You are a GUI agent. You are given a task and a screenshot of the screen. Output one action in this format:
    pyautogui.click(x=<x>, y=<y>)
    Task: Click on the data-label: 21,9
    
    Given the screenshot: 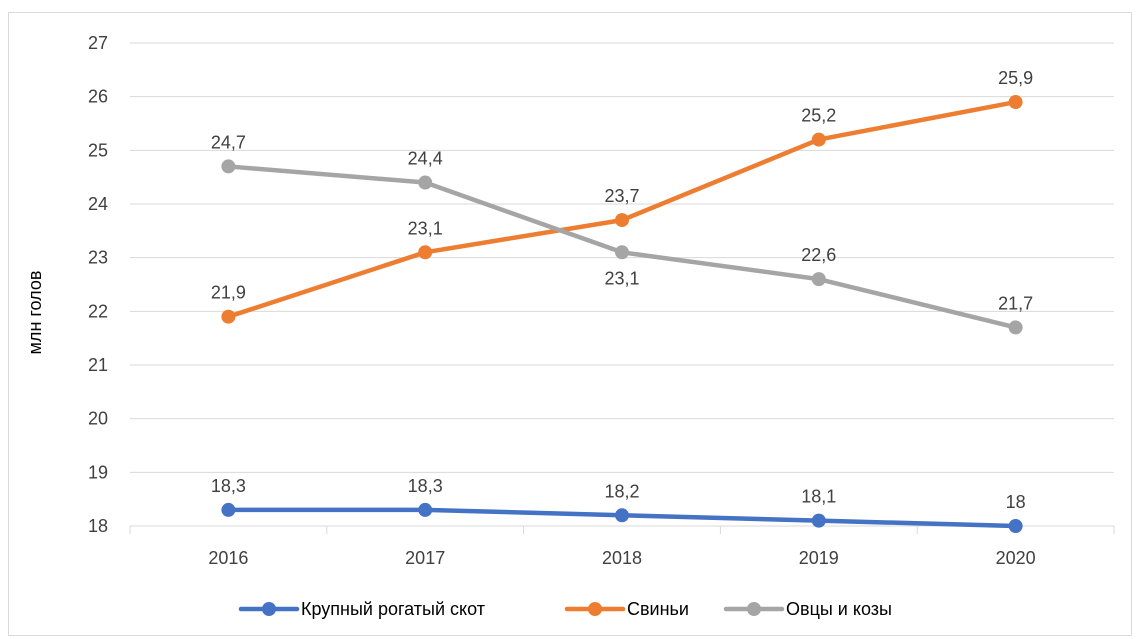 What is the action you would take?
    pyautogui.click(x=228, y=293)
    